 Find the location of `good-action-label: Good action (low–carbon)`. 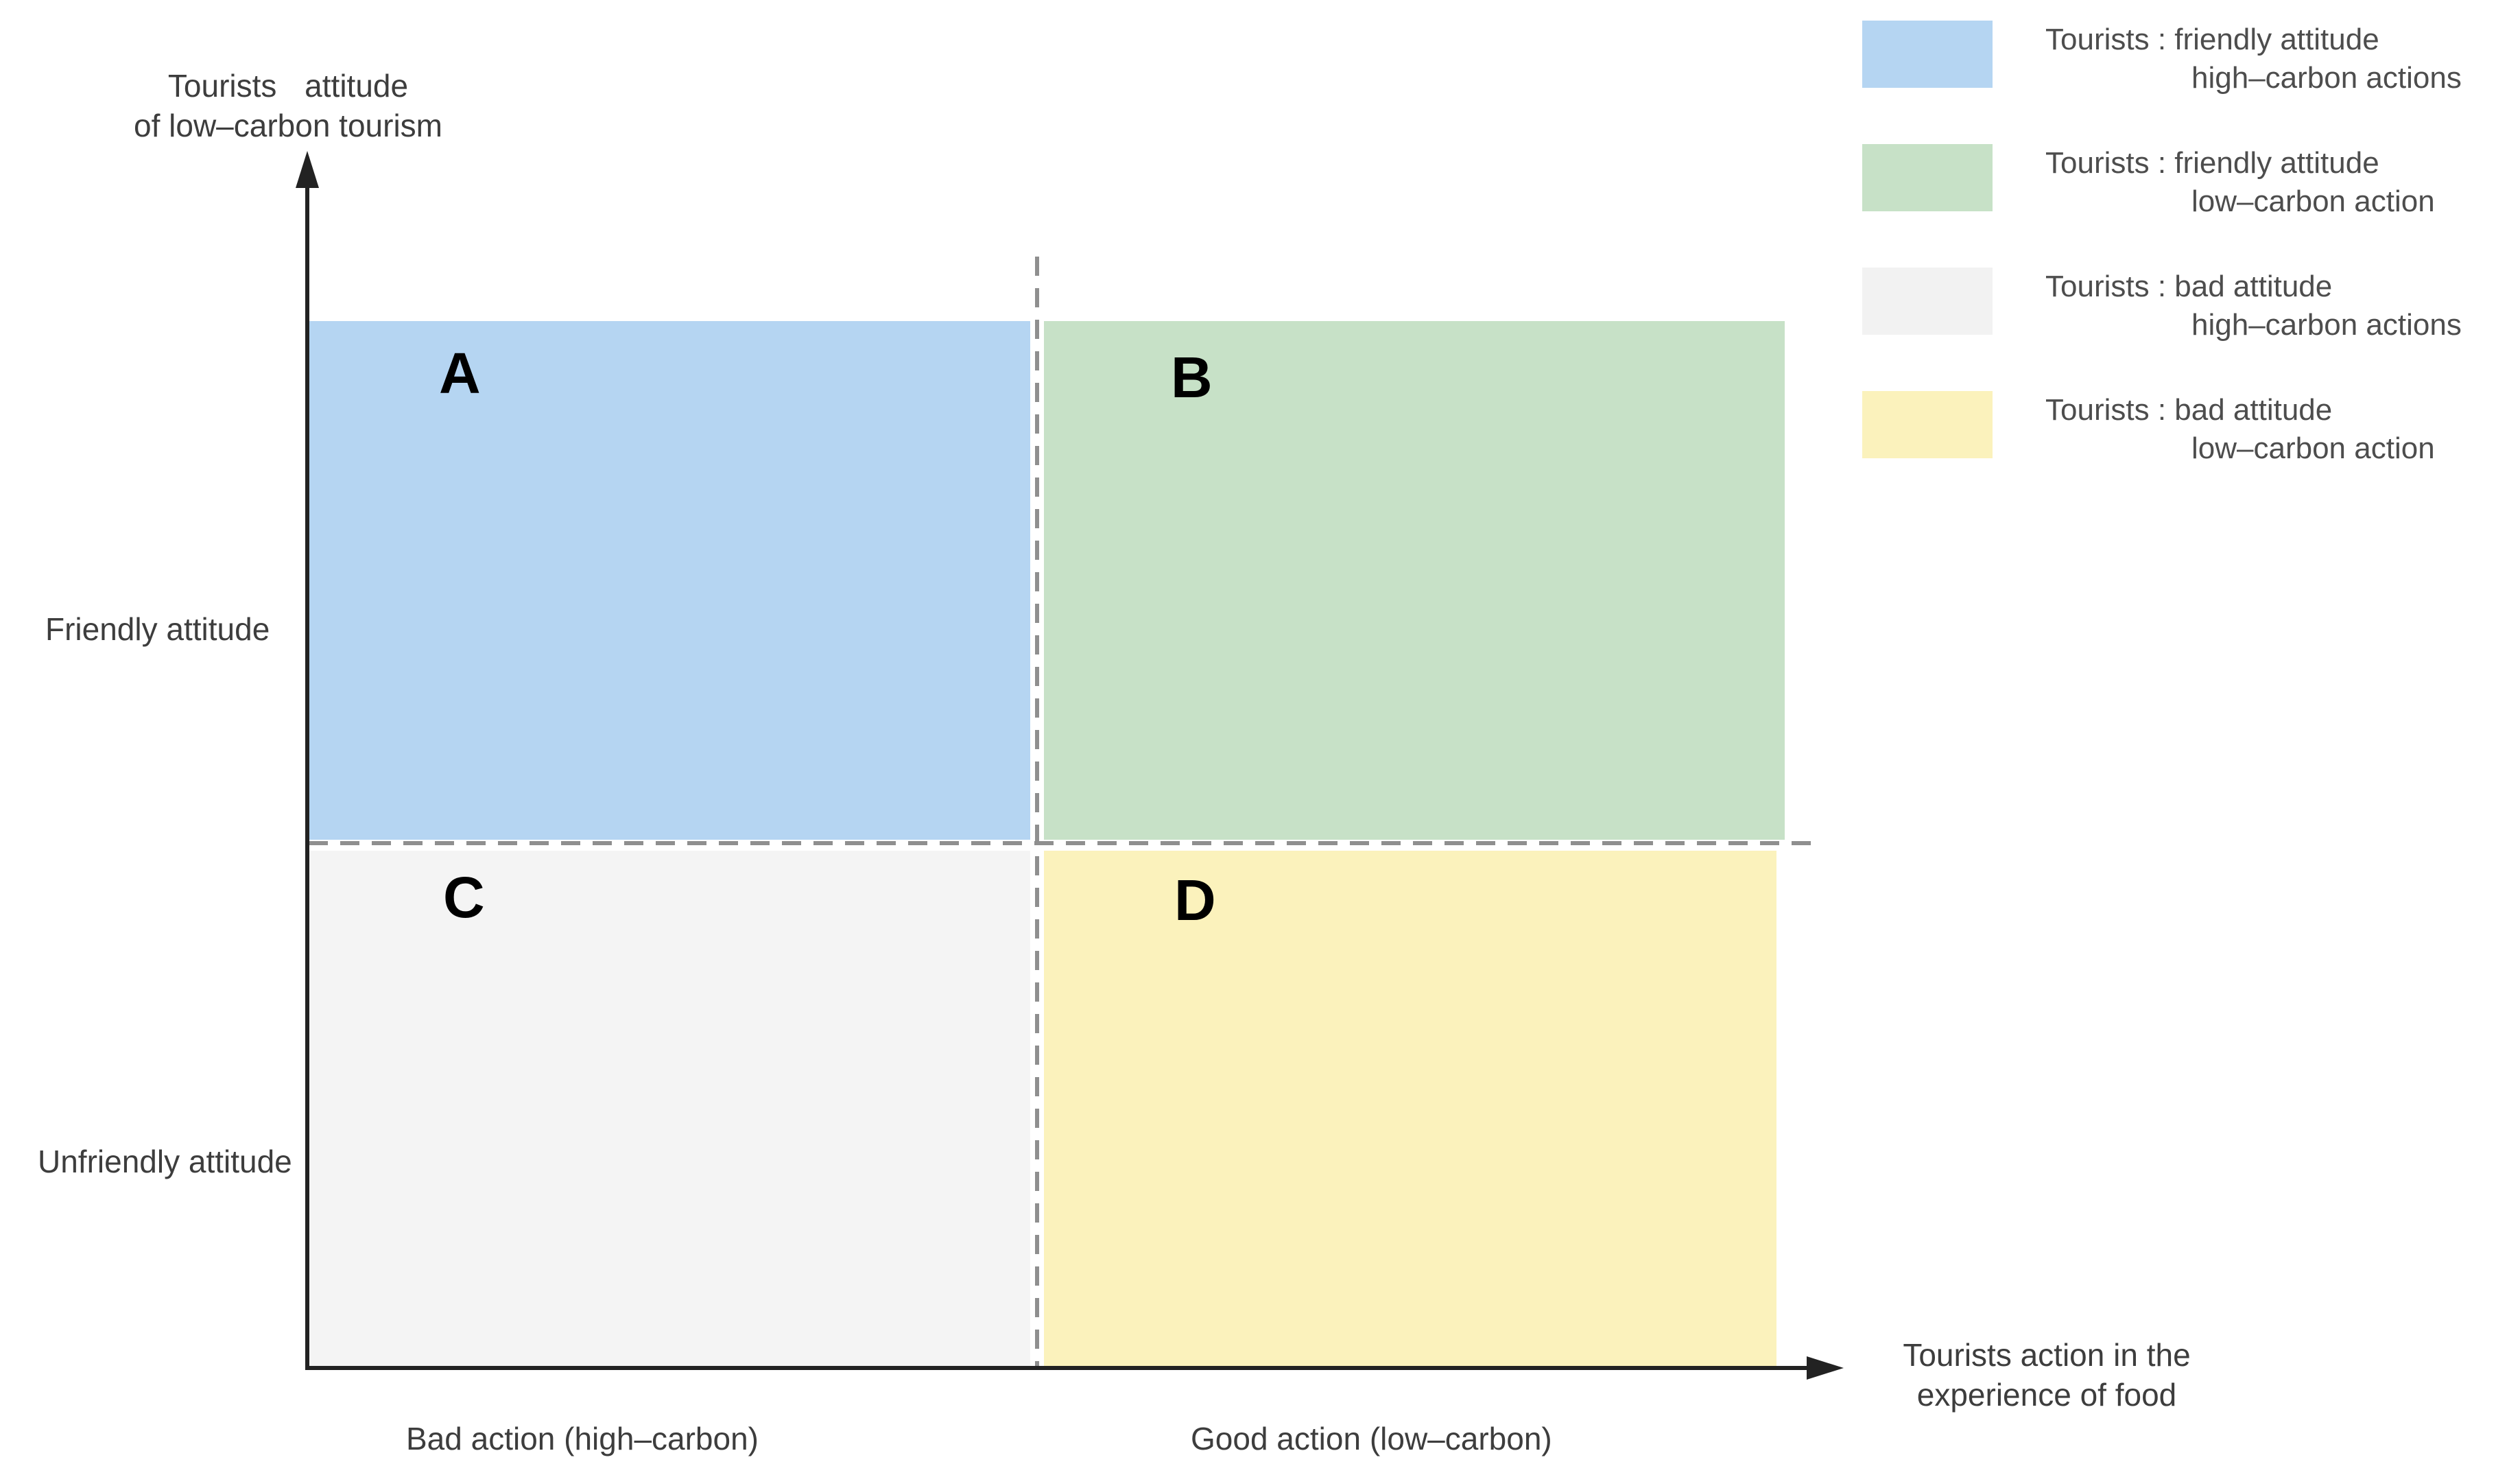

good-action-label: Good action (low–carbon) is located at coordinates (1371, 1438).